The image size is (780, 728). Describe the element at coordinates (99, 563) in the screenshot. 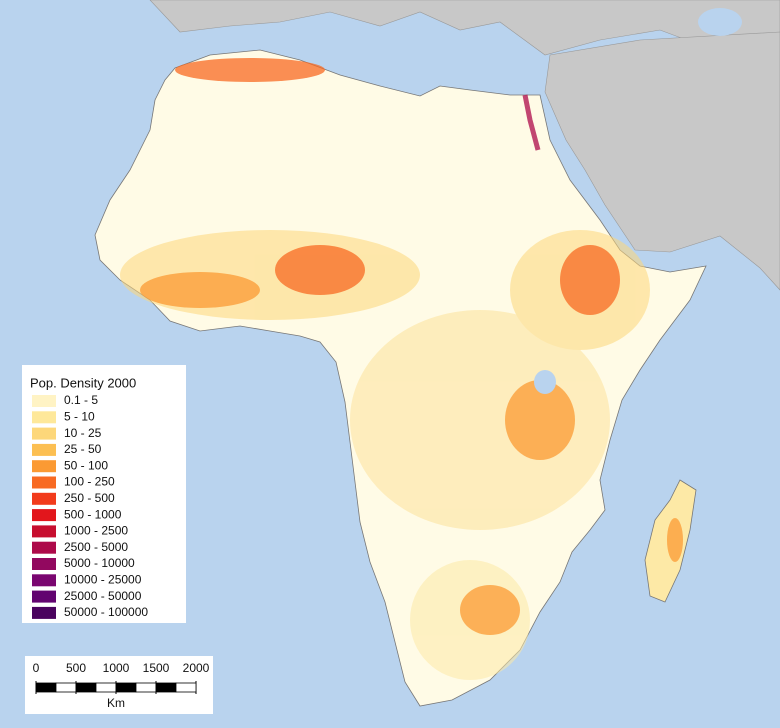

I see `legend-label: 5000 - 10000` at that location.